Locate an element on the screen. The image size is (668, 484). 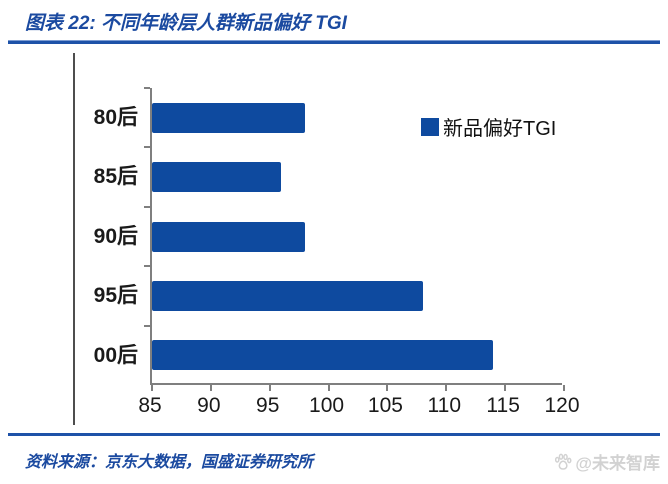
chart-legend: 新品偏好TGI is located at coordinates (488, 126).